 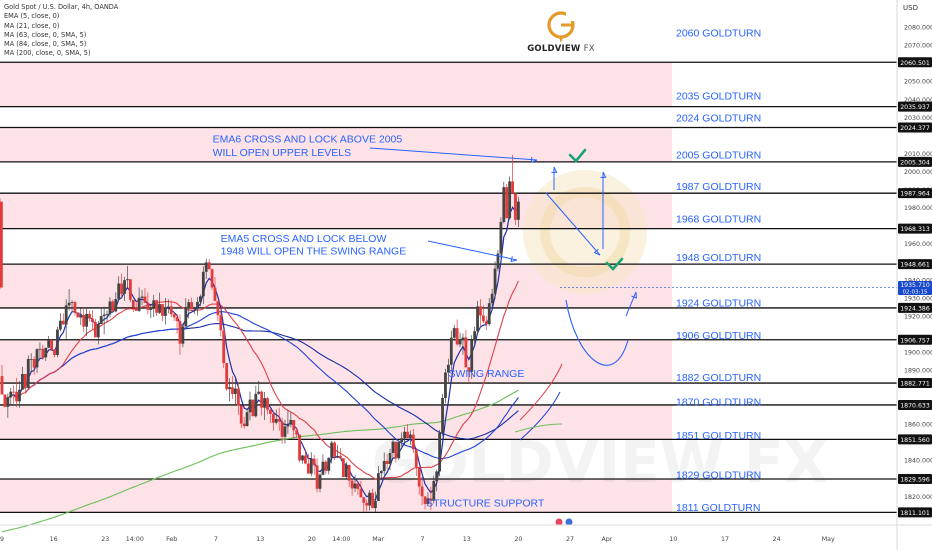 I want to click on level-label: 1829 GOLDTURN, so click(x=718, y=476).